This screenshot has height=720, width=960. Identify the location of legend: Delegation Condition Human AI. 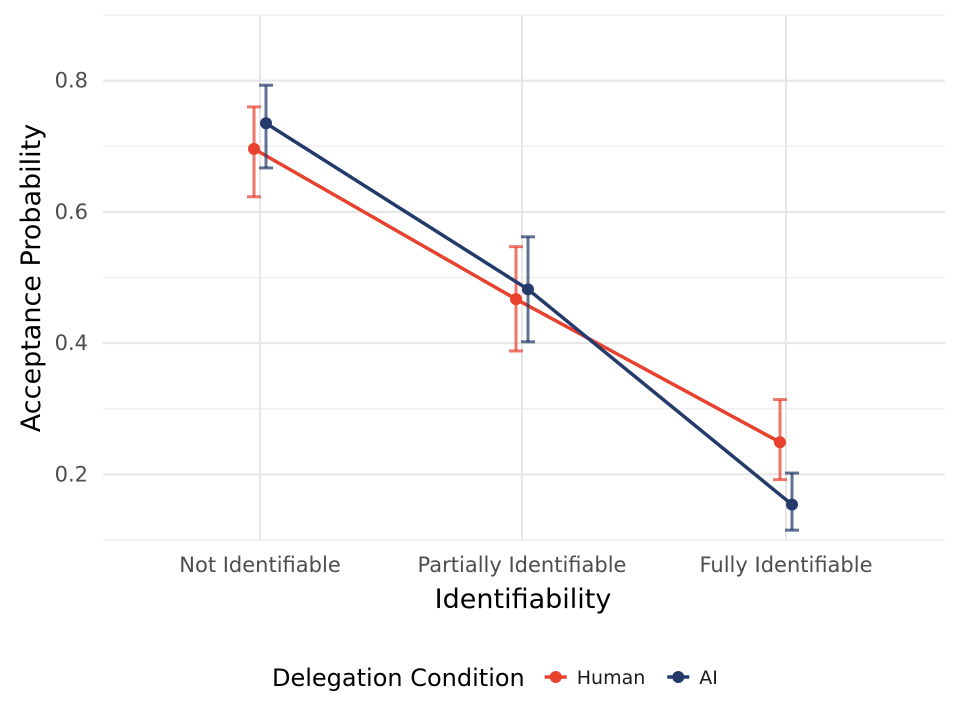
(495, 678).